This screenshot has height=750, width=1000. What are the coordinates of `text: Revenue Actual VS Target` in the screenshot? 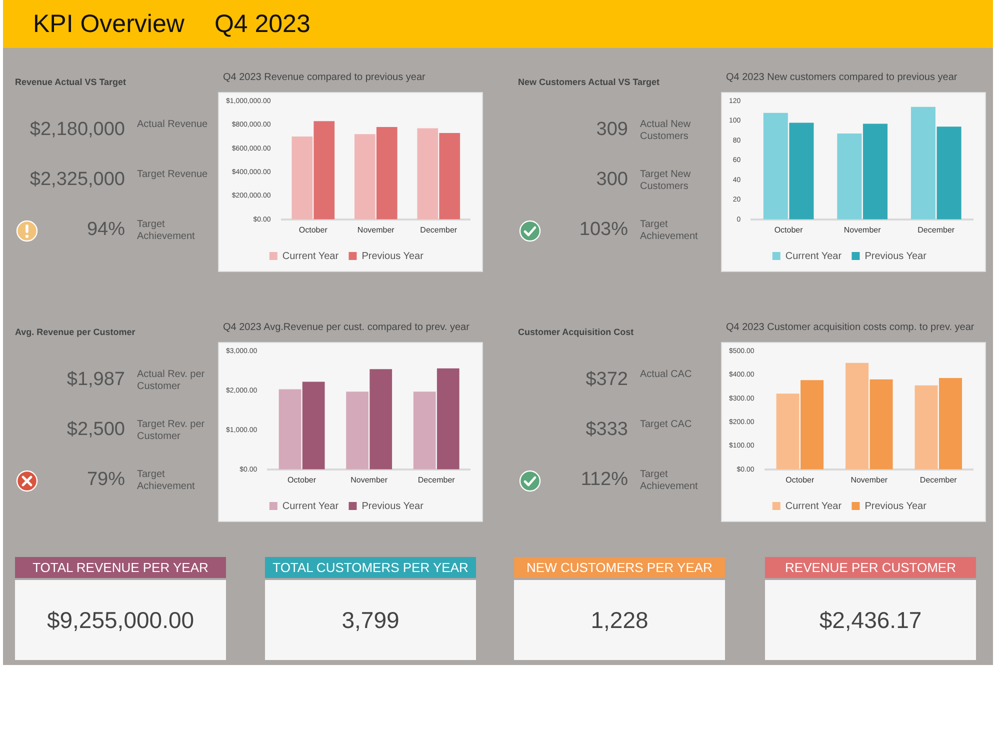 It's located at (71, 82).